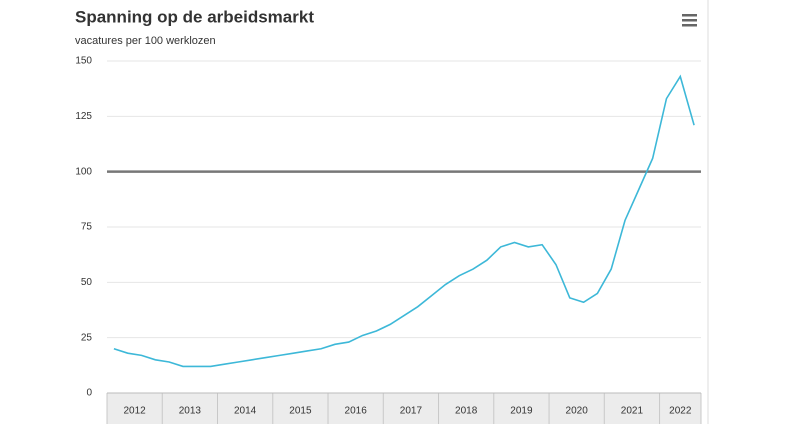 This screenshot has width=790, height=424. I want to click on menu-button, so click(689, 20).